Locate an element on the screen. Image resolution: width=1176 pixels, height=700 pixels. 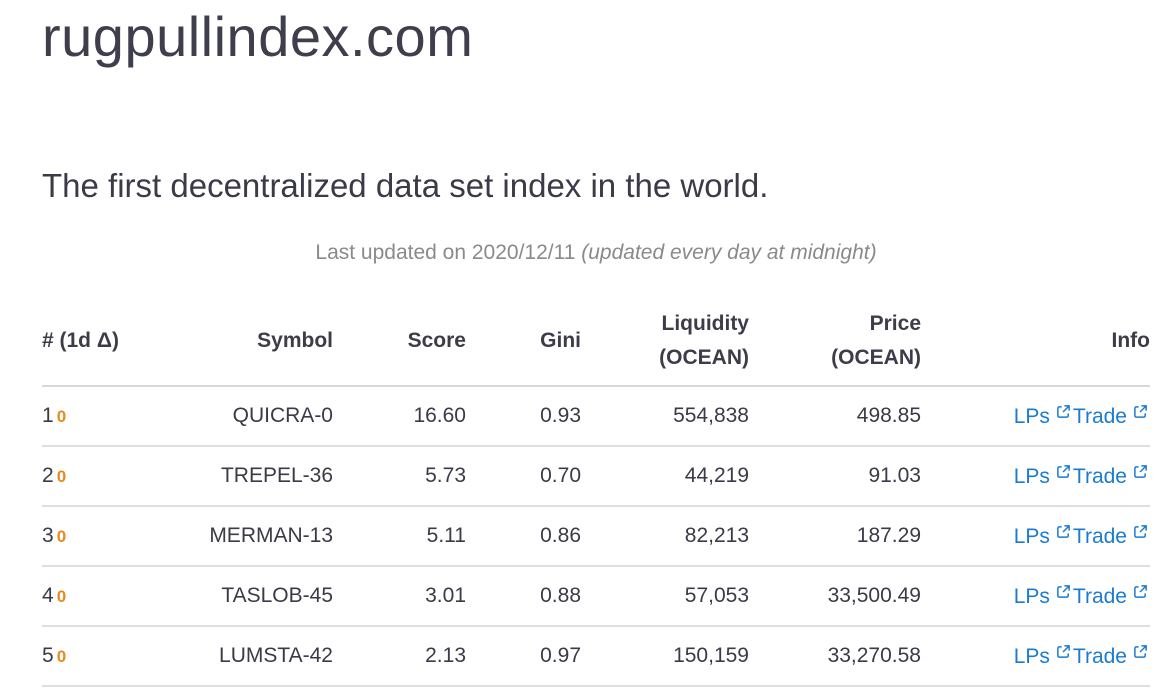
symbol-cell: TASLOB-45 is located at coordinates (235, 596).